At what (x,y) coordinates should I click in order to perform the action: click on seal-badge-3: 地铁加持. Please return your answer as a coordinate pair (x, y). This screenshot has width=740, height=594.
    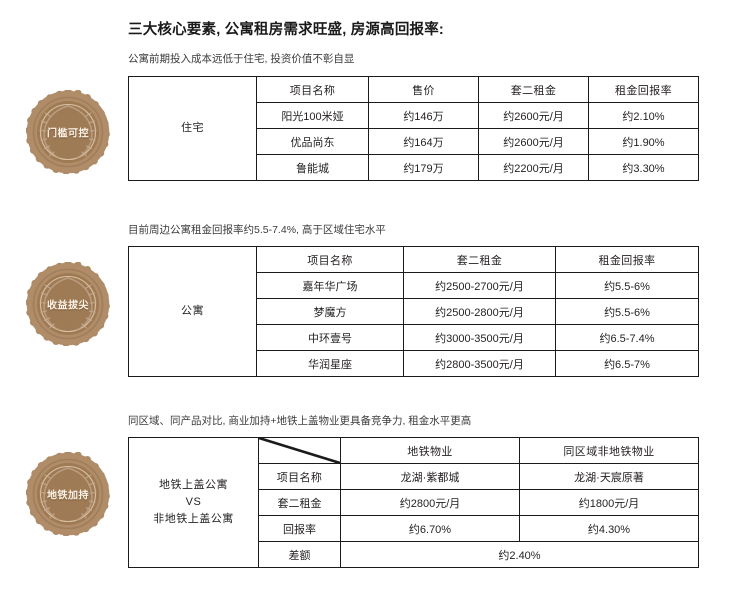
    Looking at the image, I should click on (68, 494).